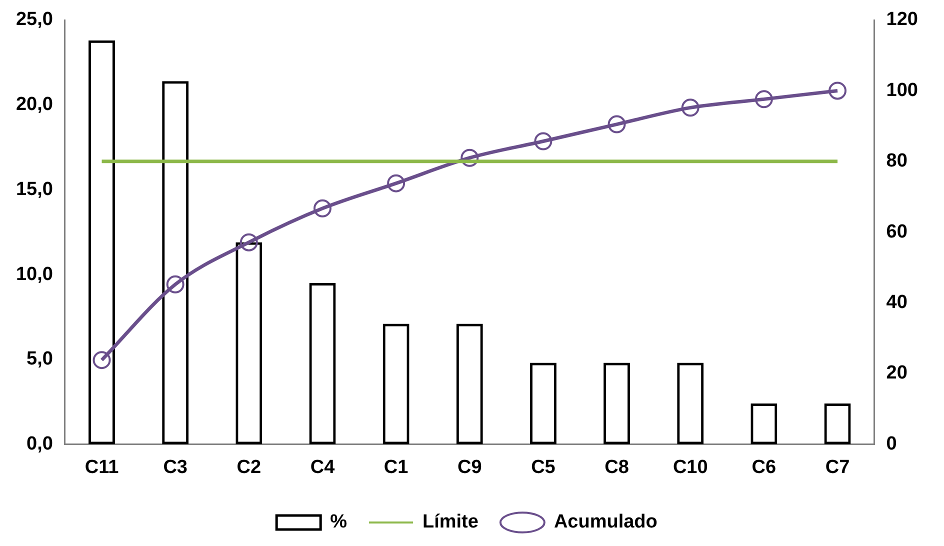  Describe the element at coordinates (616, 467) in the screenshot. I see `x-tick-label: C8` at that location.